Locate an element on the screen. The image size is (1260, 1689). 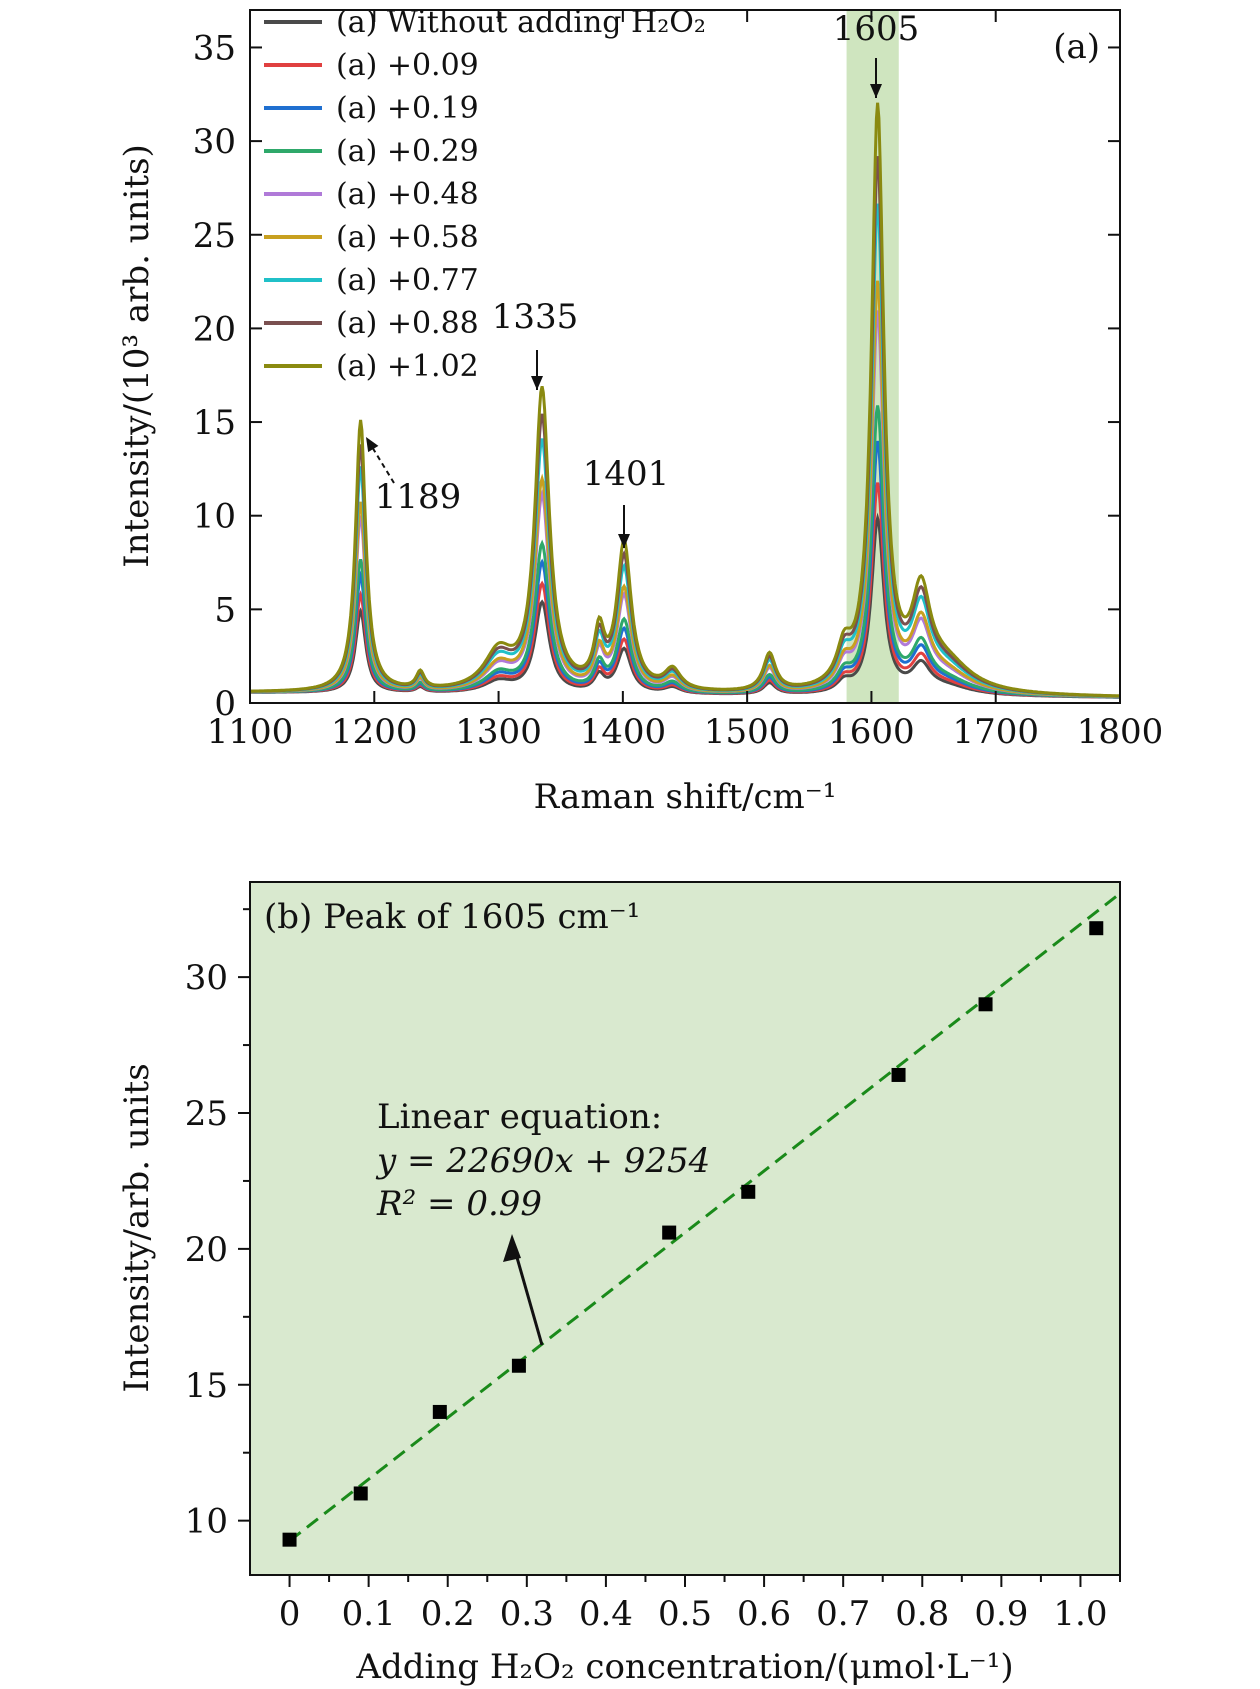
peak-label-1605: 1605 is located at coordinates (876, 29).